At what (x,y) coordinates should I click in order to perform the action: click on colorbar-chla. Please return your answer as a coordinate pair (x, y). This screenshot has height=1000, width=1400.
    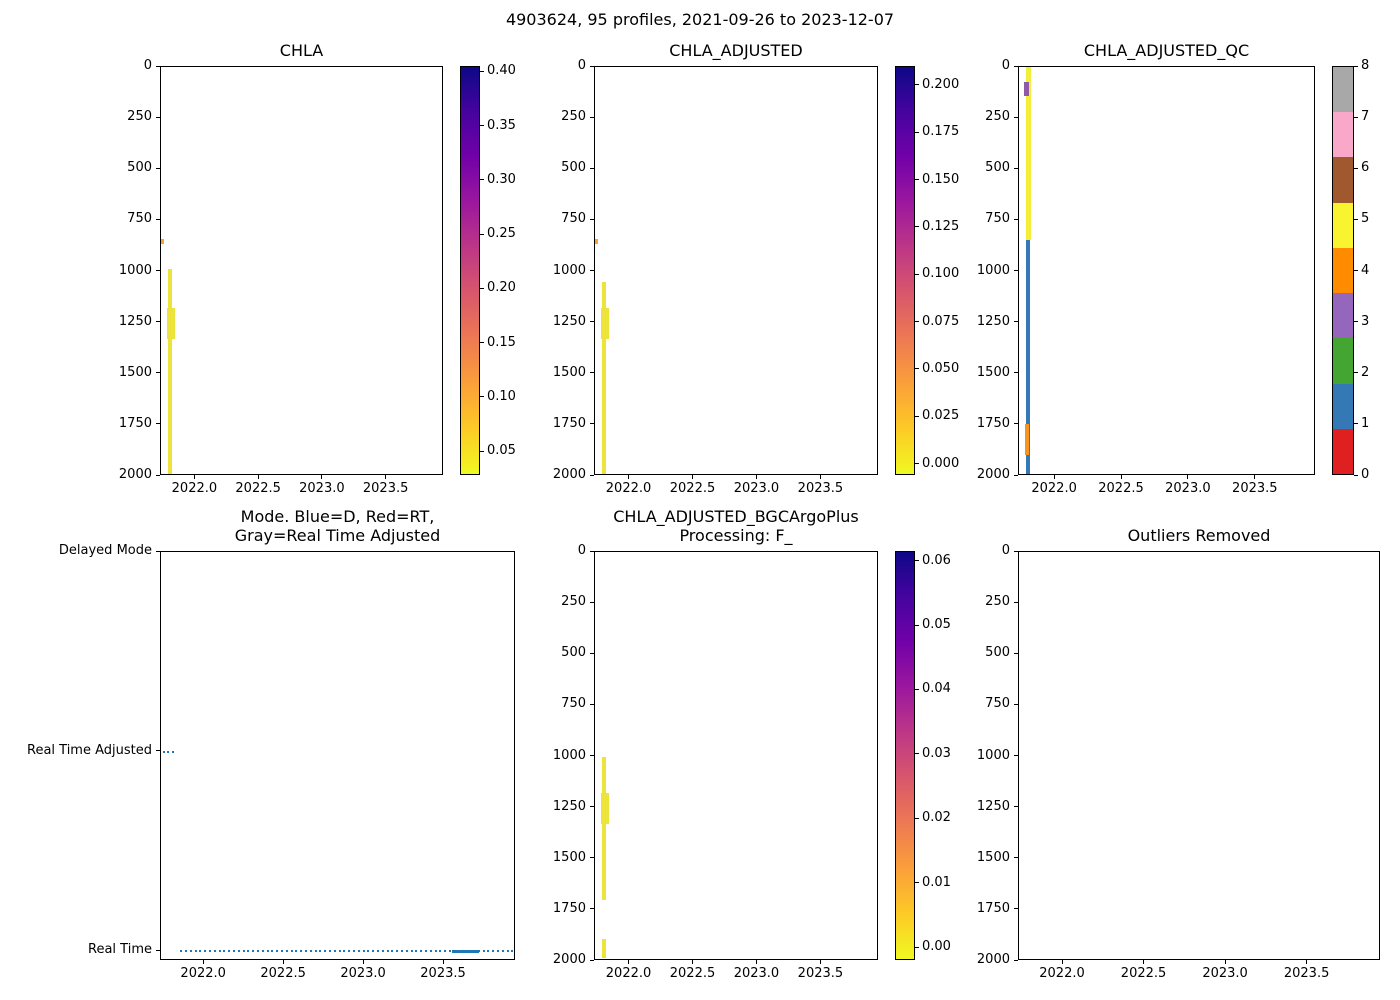
    Looking at the image, I should click on (470, 270).